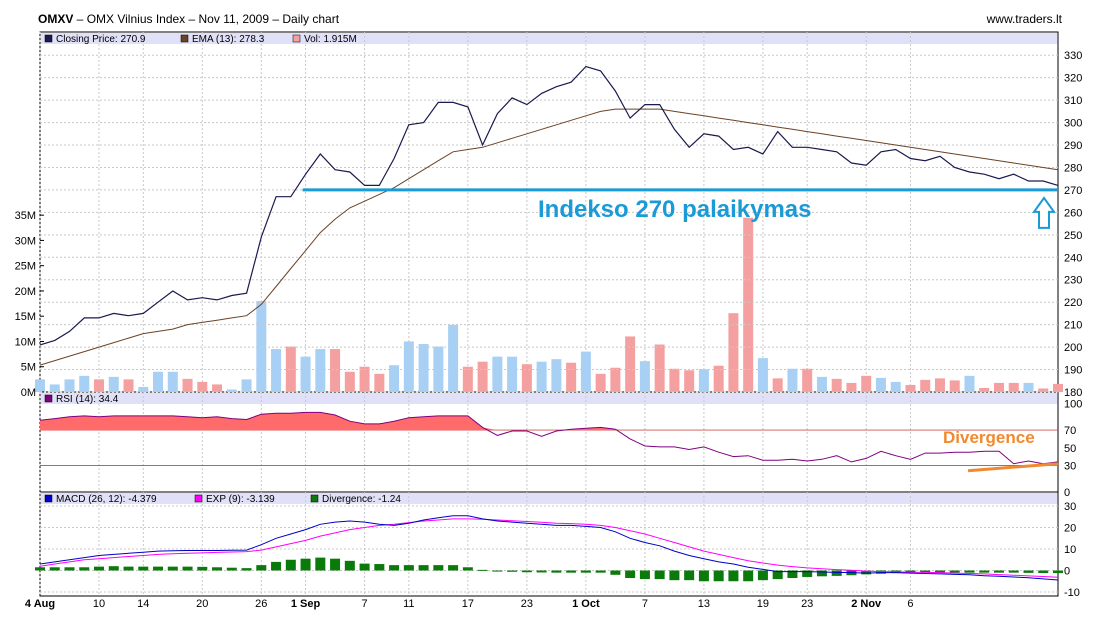 Image resolution: width=1100 pixels, height=628 pixels. Describe the element at coordinates (25, 342) in the screenshot. I see `volume-tick-label: 10M` at that location.